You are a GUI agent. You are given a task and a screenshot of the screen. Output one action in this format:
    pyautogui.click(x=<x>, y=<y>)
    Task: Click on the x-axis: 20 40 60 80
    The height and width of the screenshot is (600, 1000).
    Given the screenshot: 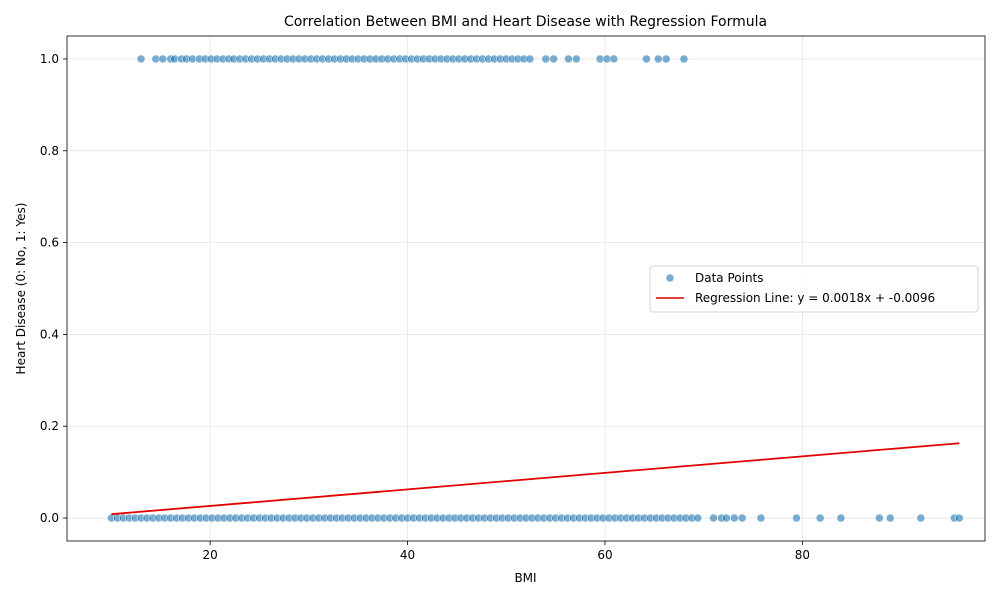 What is the action you would take?
    pyautogui.click(x=506, y=551)
    